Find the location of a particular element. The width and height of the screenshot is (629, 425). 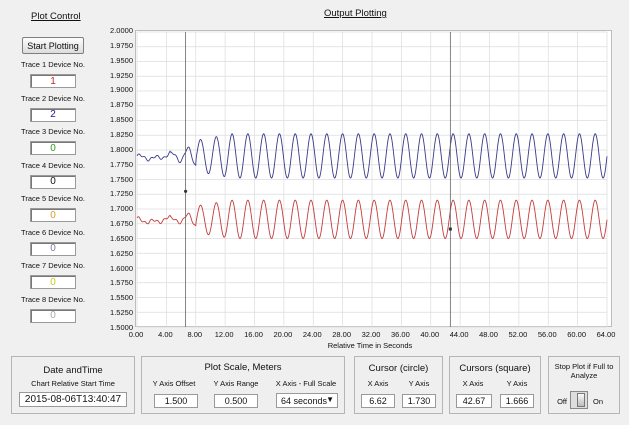

y-tick-label: 1.5500 is located at coordinates (121, 298).